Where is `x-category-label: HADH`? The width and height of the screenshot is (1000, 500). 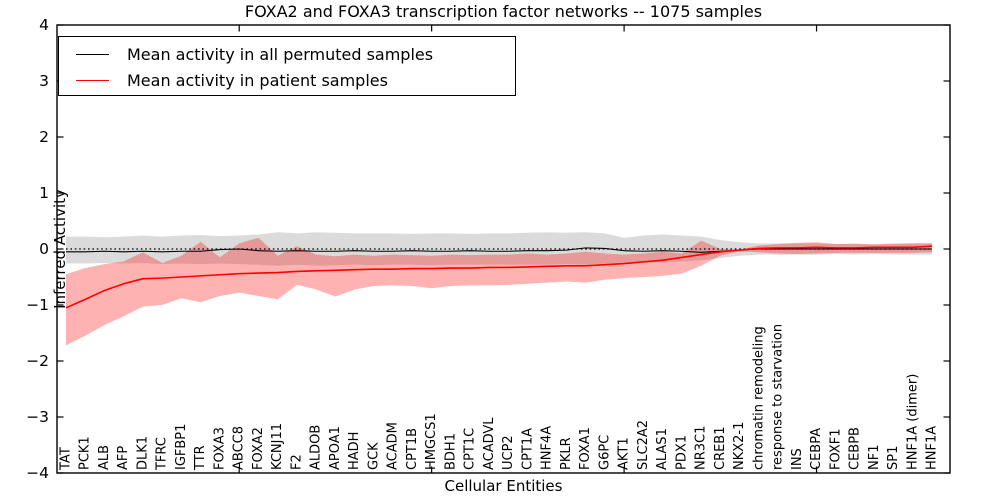 x-category-label: HADH is located at coordinates (354, 451).